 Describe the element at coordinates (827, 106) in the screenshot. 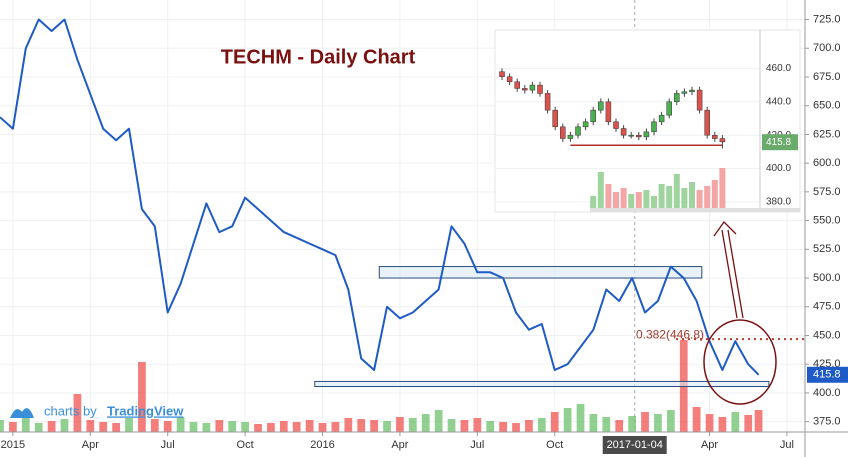

I see `y-tick-label: 650.0` at that location.